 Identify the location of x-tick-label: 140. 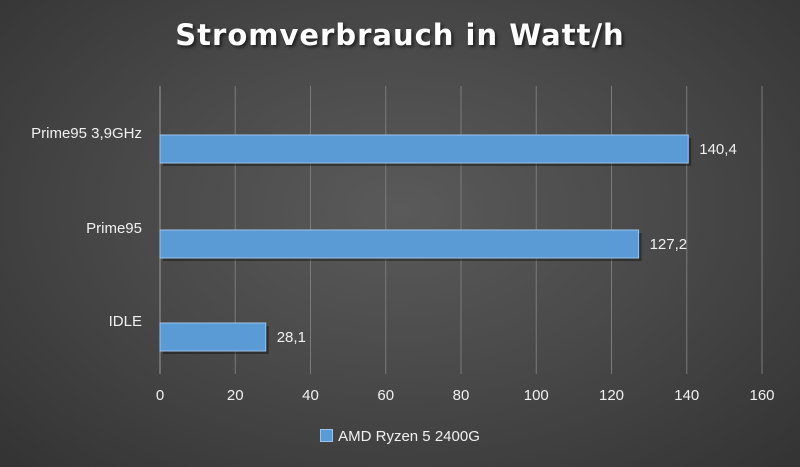
(686, 395).